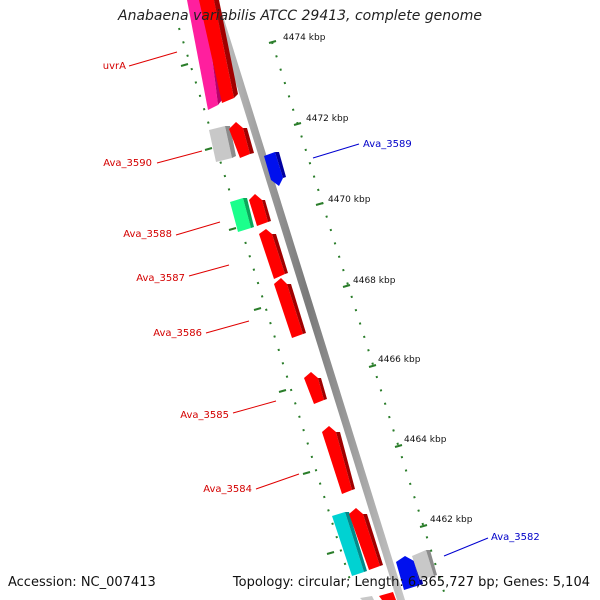 The height and width of the screenshot is (600, 600). I want to click on gene-label-Ava_3582: Ava_3582, so click(515, 537).